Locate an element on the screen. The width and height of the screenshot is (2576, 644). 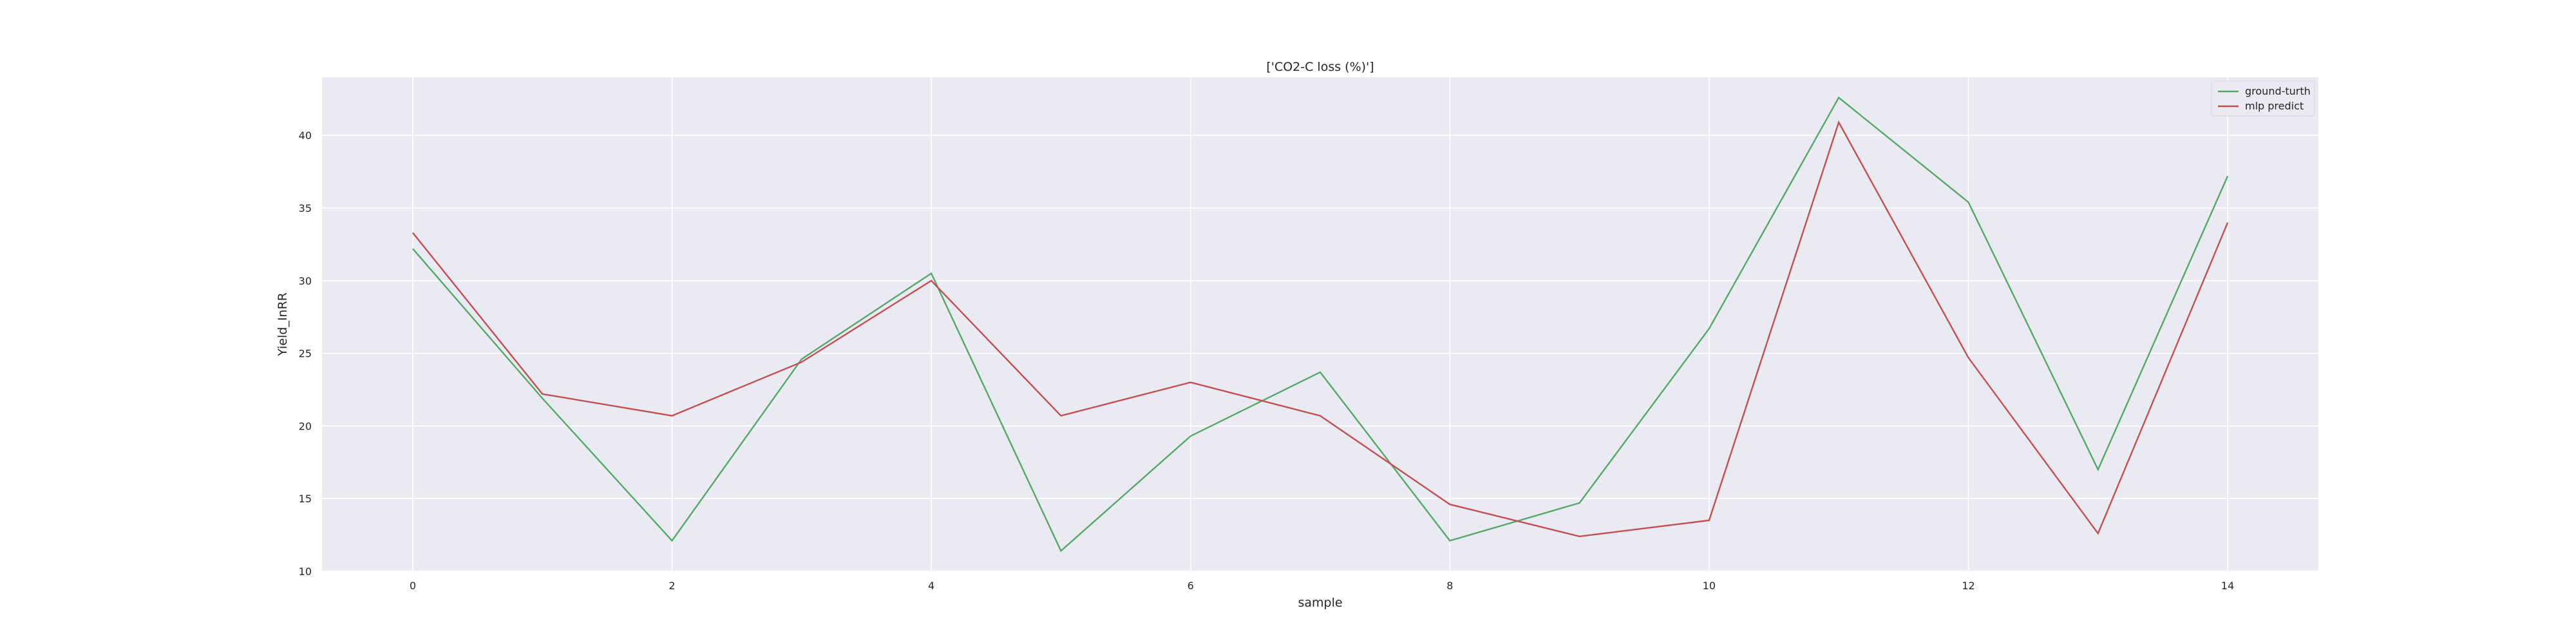
legend-label: mlp predict is located at coordinates (2274, 106).